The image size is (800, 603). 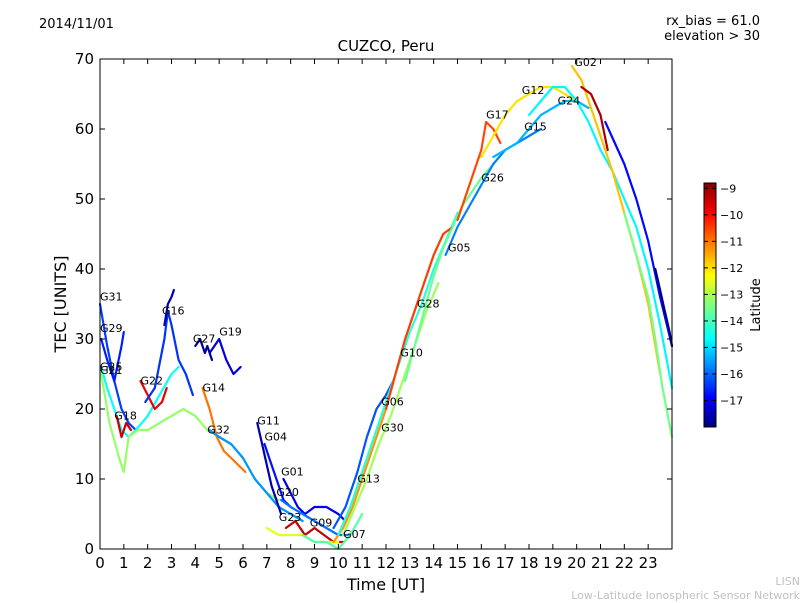 What do you see at coordinates (616, 220) in the screenshot?
I see `series-line-g02` at bounding box center [616, 220].